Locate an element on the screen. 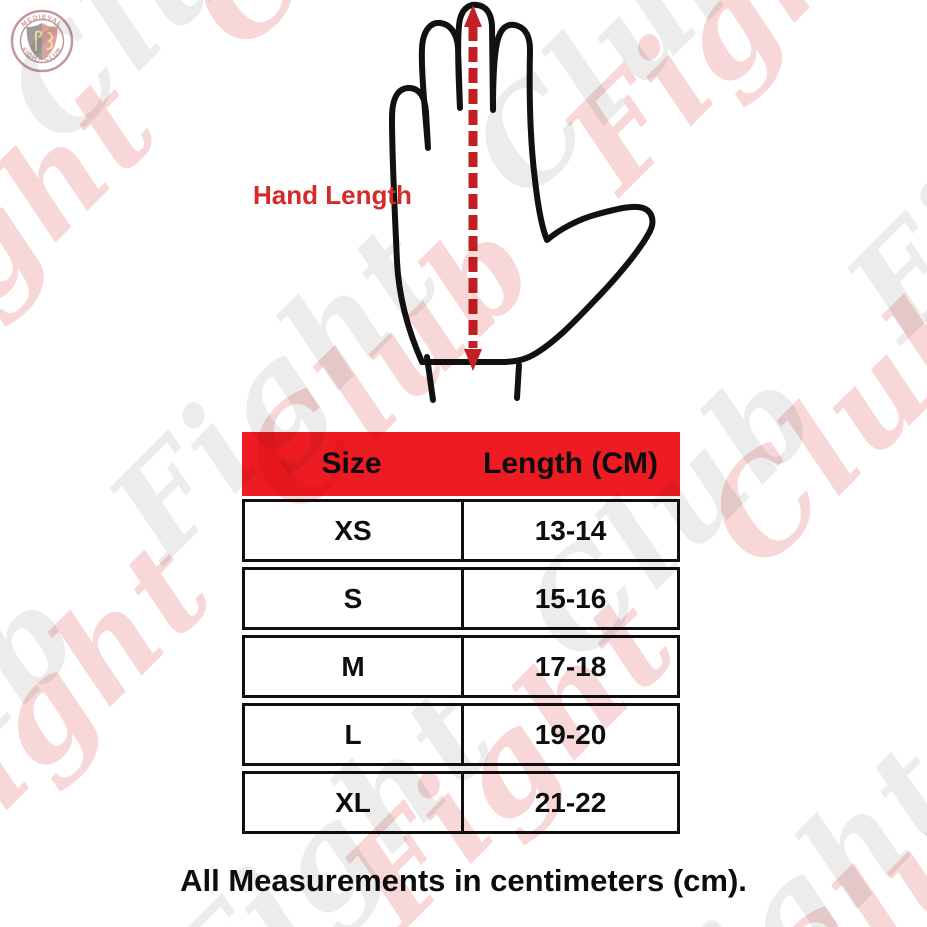 The height and width of the screenshot is (927, 927). header-size: Size is located at coordinates (351, 463).